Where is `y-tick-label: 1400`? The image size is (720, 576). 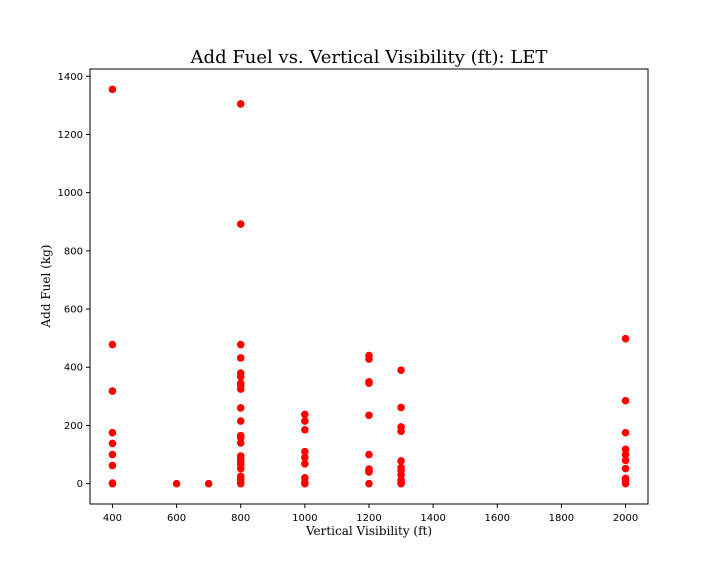 y-tick-label: 1400 is located at coordinates (70, 77).